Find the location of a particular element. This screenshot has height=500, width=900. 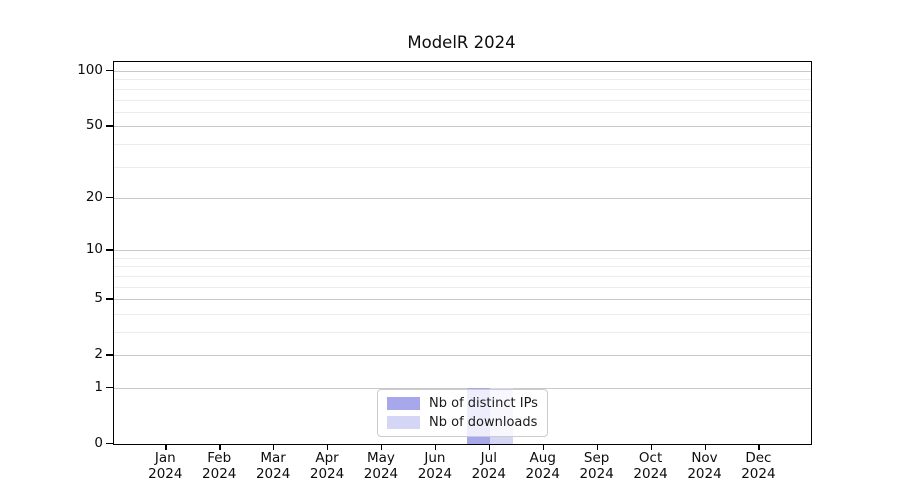

x-tick-label: Mar 2024 is located at coordinates (273, 466).